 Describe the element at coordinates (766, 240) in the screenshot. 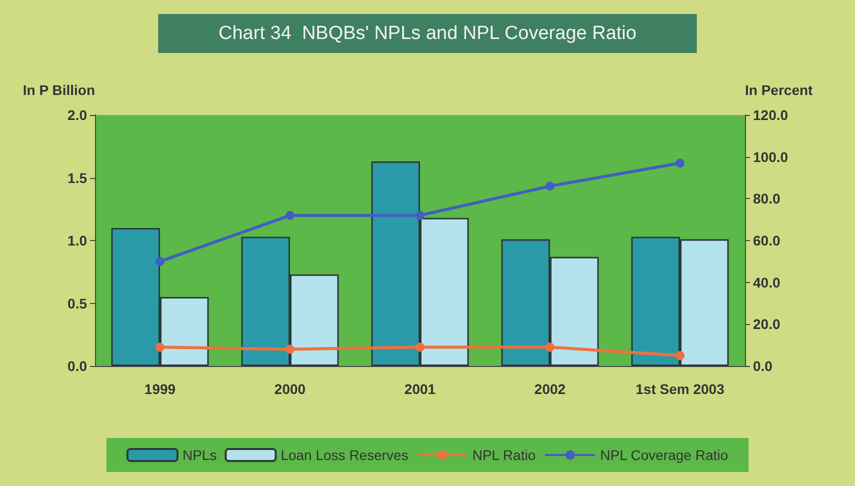

I see `y2-tick-label: 60.0` at that location.